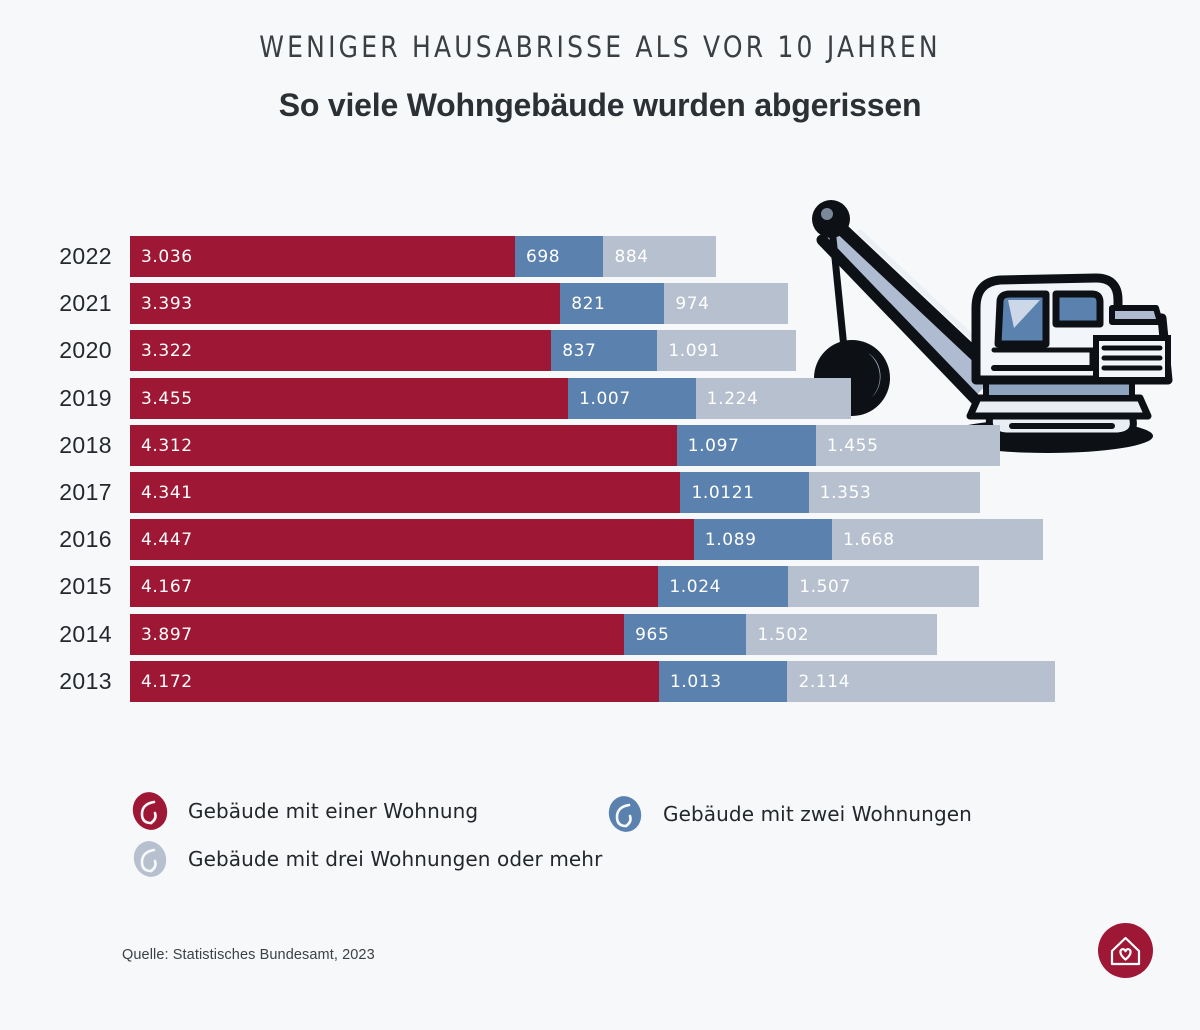 The height and width of the screenshot is (1030, 1200). Describe the element at coordinates (908, 445) in the screenshot. I see `bar-segment: 1.455` at that location.